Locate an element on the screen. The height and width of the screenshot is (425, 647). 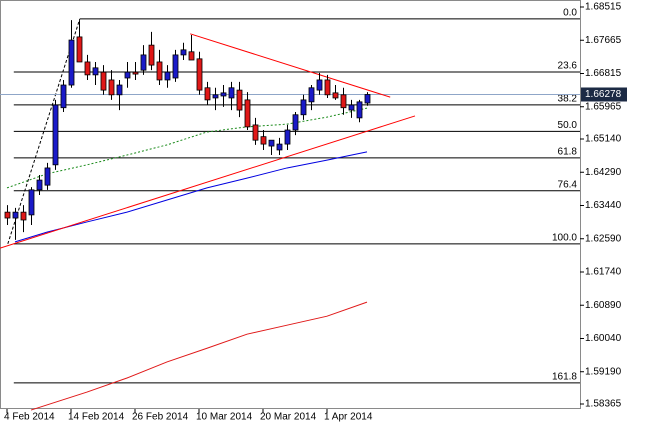
y-tick-label: 1.68515 is located at coordinates (603, 7).